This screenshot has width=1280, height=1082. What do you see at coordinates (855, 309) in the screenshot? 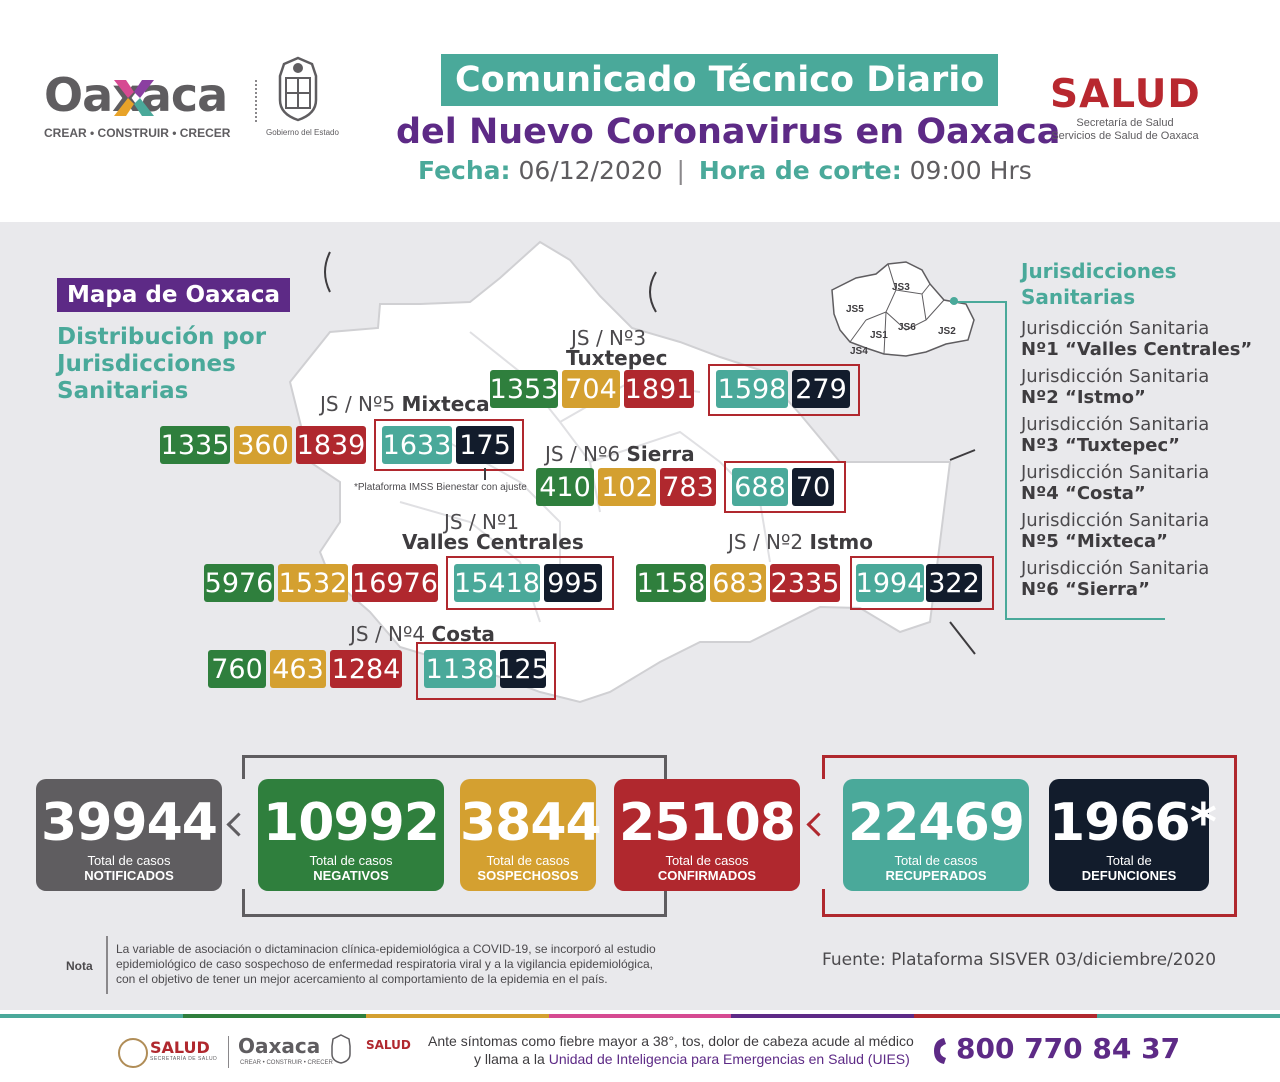
I see `mini-label-js5: JS5` at bounding box center [855, 309].